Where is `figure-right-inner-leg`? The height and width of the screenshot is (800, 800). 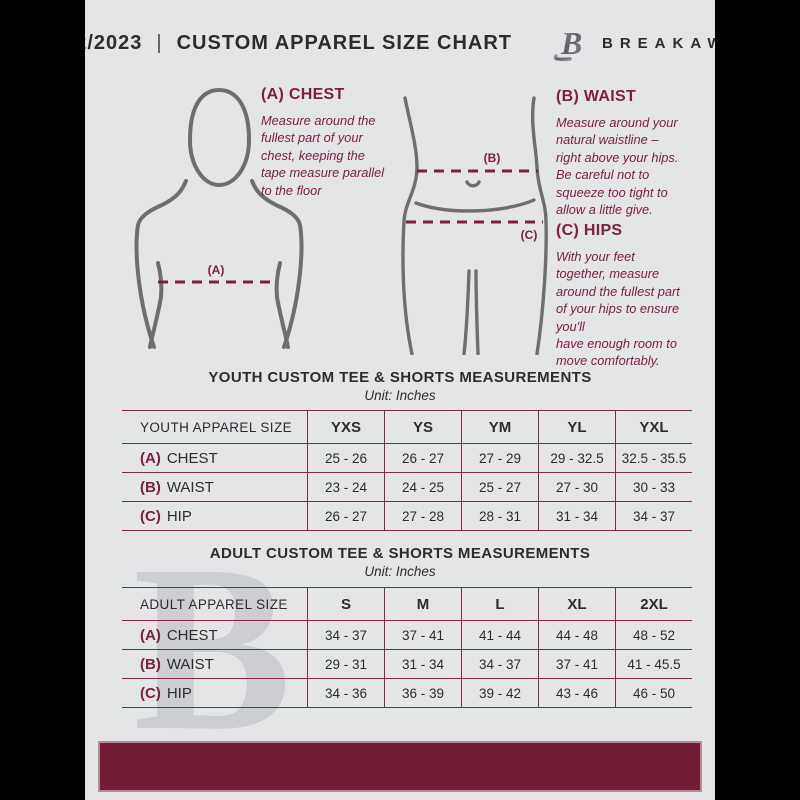
figure-right-inner-leg is located at coordinates (477, 312).